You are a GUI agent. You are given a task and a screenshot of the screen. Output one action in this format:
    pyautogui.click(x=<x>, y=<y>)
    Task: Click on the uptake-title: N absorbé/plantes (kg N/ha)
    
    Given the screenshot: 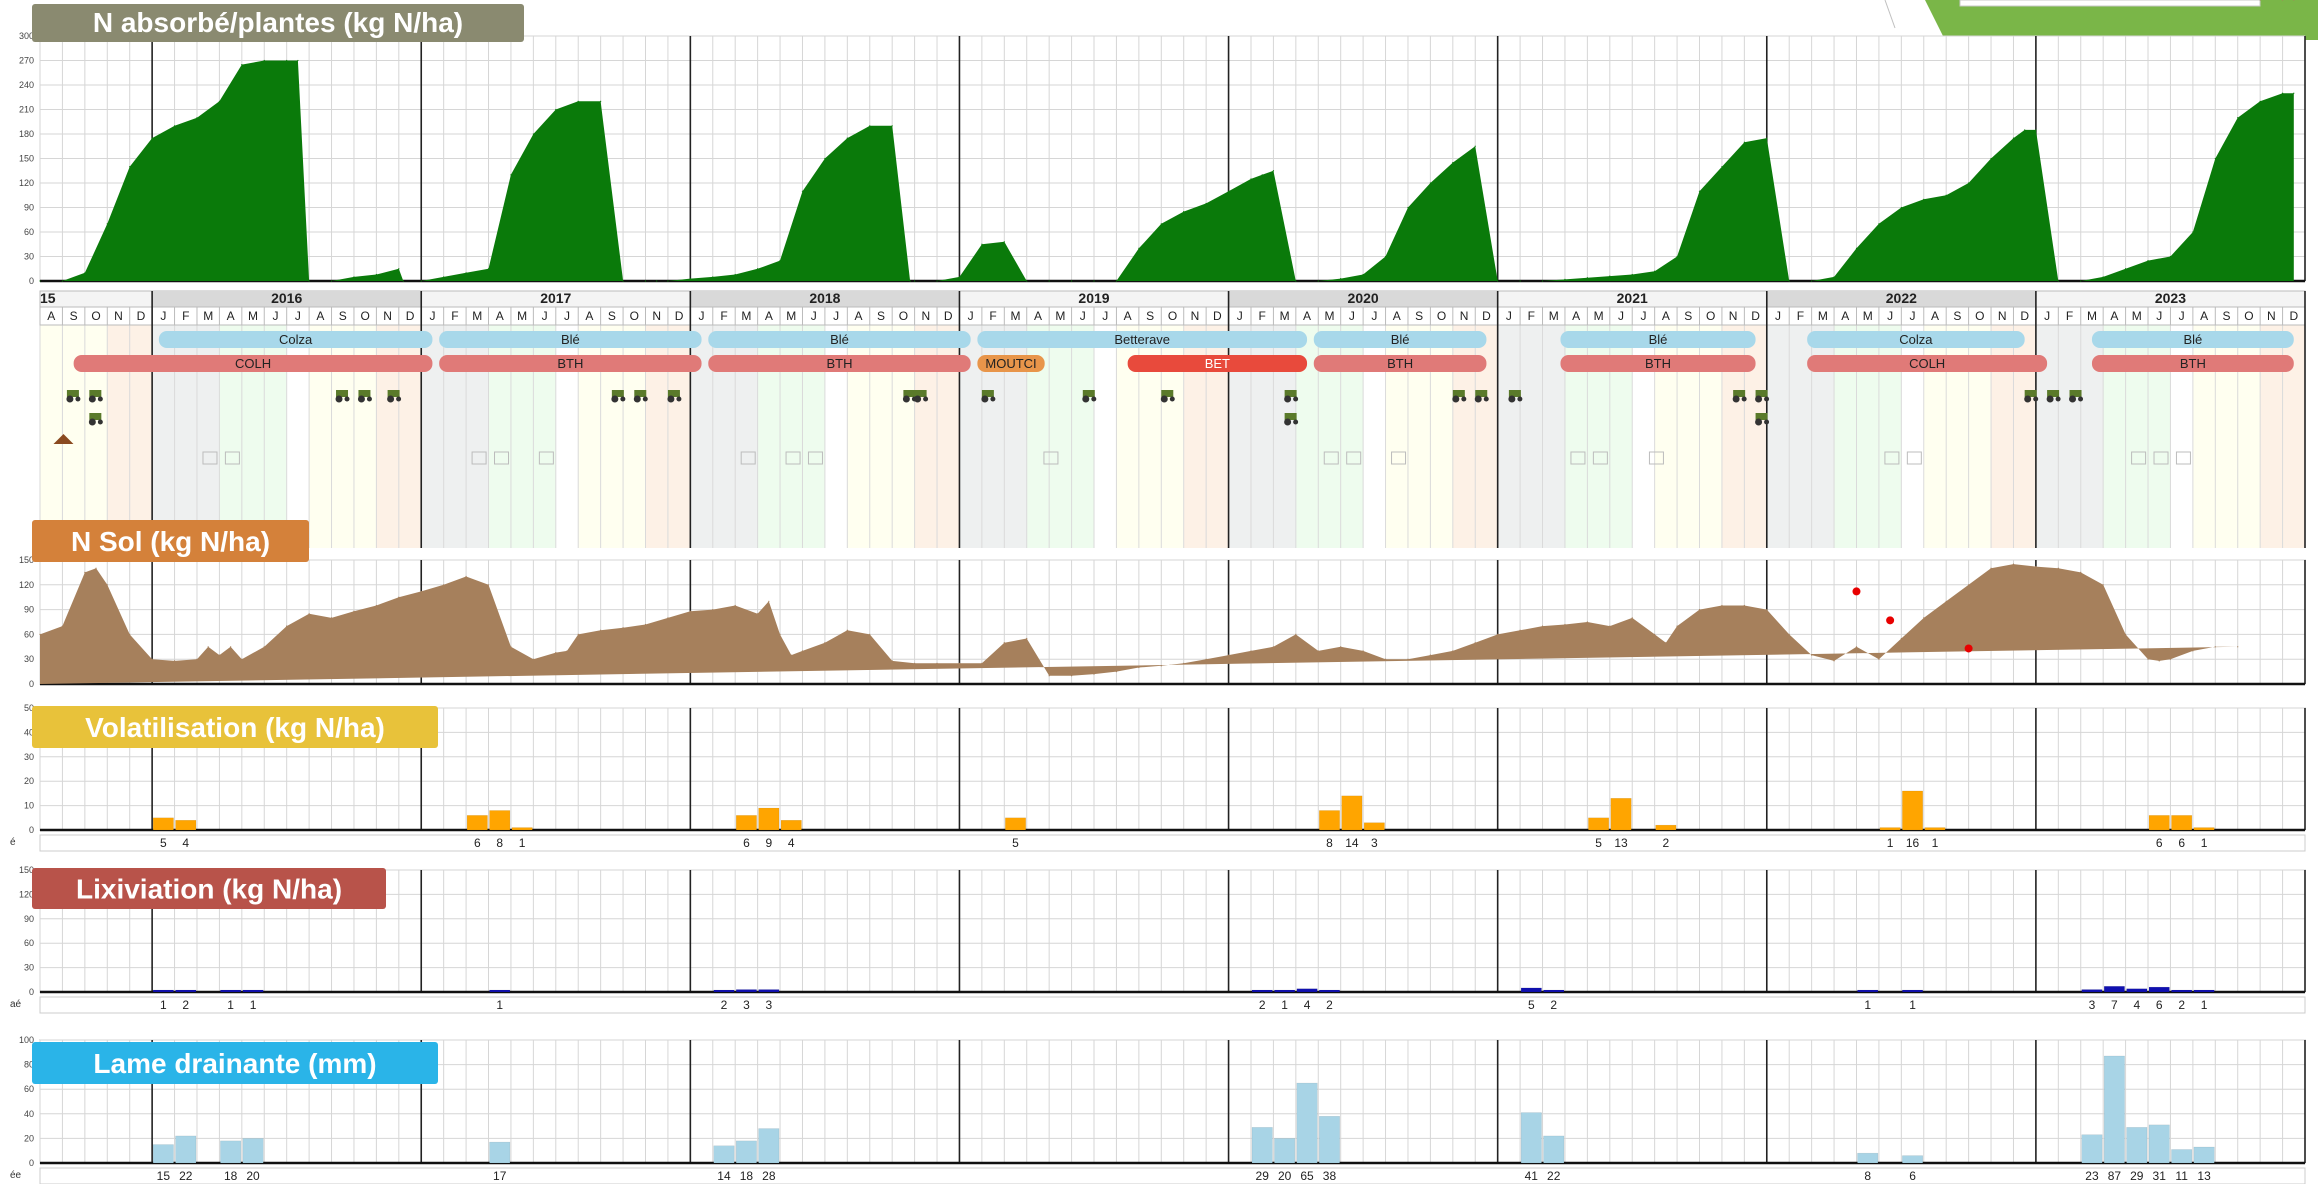 What is the action you would take?
    pyautogui.click(x=278, y=22)
    